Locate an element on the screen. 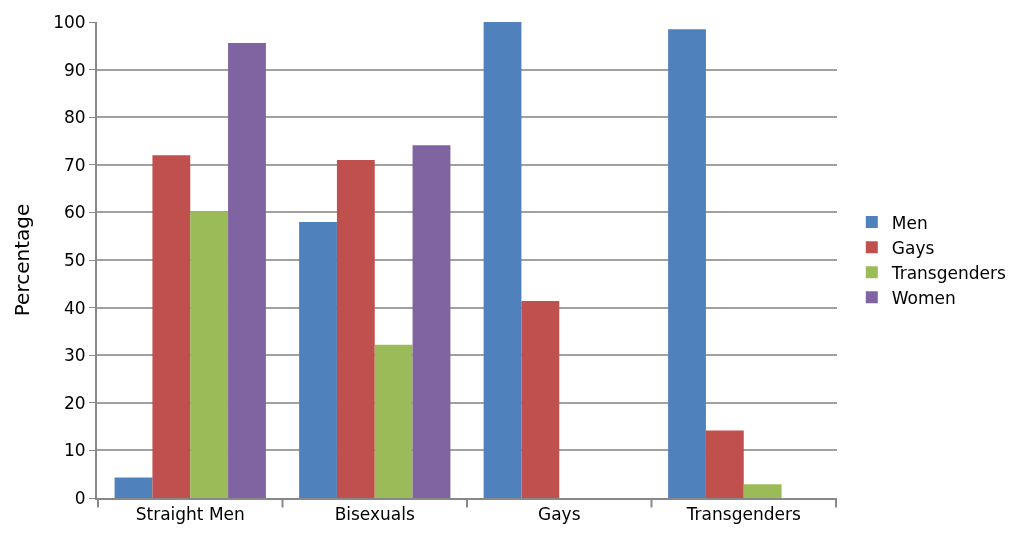  y-tick-label: 90 is located at coordinates (74, 69).